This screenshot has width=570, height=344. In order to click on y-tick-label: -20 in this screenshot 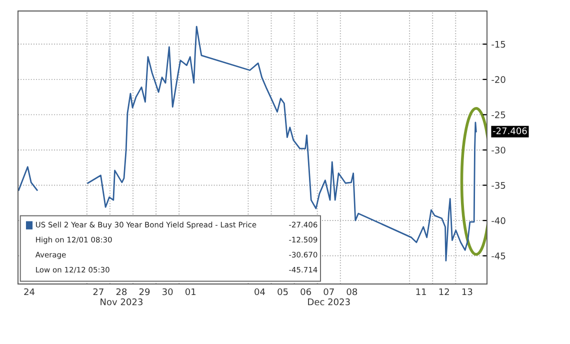, I will do `click(499, 79)`.